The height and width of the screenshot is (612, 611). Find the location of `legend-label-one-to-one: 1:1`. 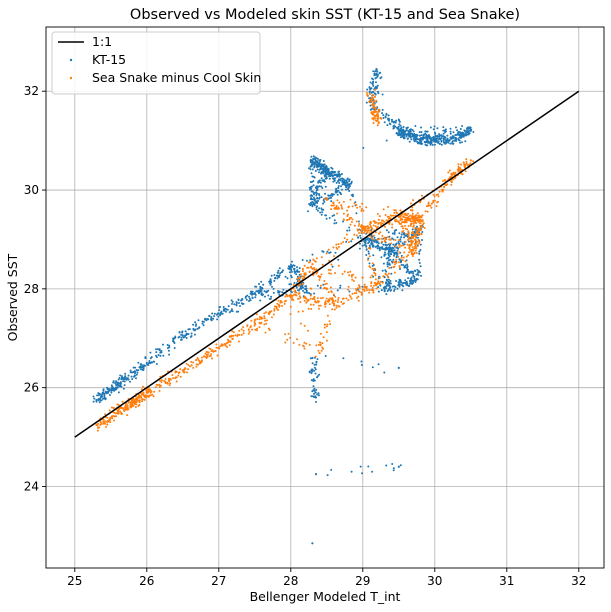

legend-label-one-to-one: 1:1 is located at coordinates (102, 41).